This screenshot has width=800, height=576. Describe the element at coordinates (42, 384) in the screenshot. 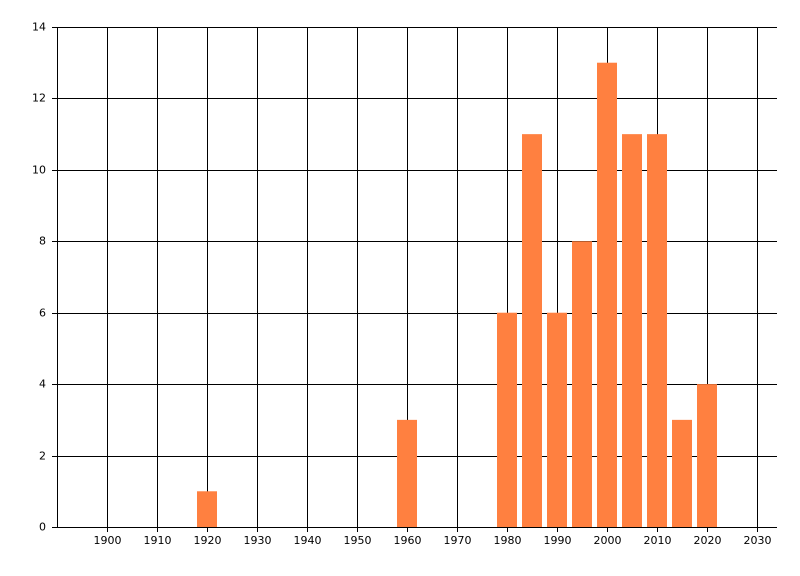

I see `y-tick-label: 4` at that location.